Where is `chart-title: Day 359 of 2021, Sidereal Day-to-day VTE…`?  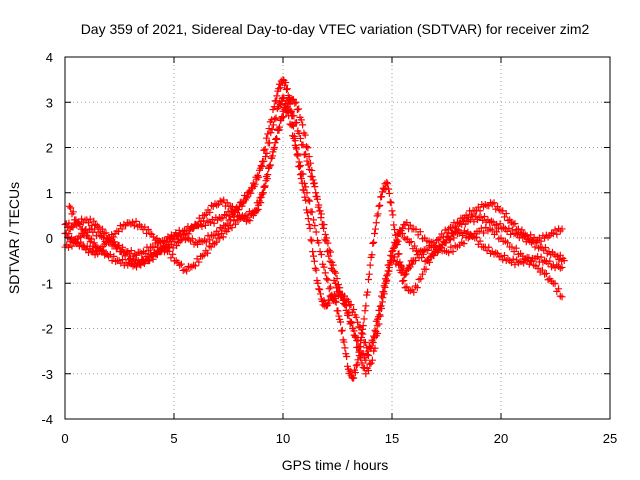 chart-title: Day 359 of 2021, Sidereal Day-to-day VTE… is located at coordinates (335, 29).